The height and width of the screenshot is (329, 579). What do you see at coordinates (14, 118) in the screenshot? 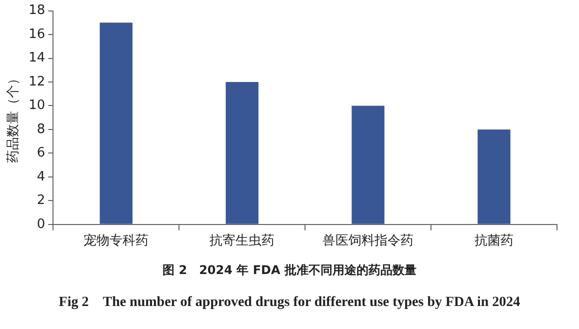
I see `y-axis-title: 药品数量（个）` at bounding box center [14, 118].